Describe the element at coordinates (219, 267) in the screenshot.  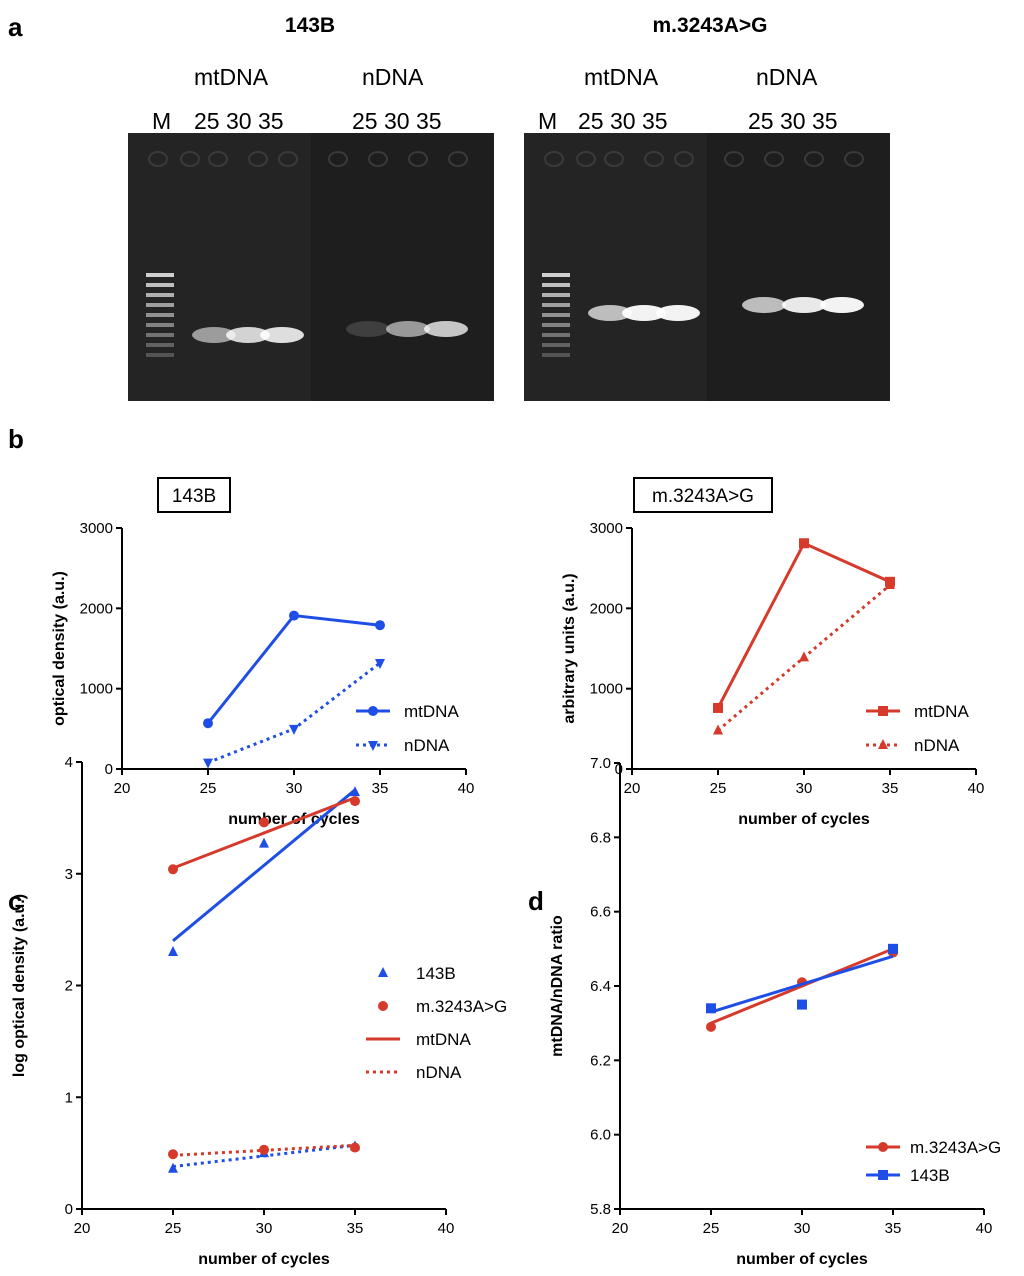
I see `gel-half-left` at that location.